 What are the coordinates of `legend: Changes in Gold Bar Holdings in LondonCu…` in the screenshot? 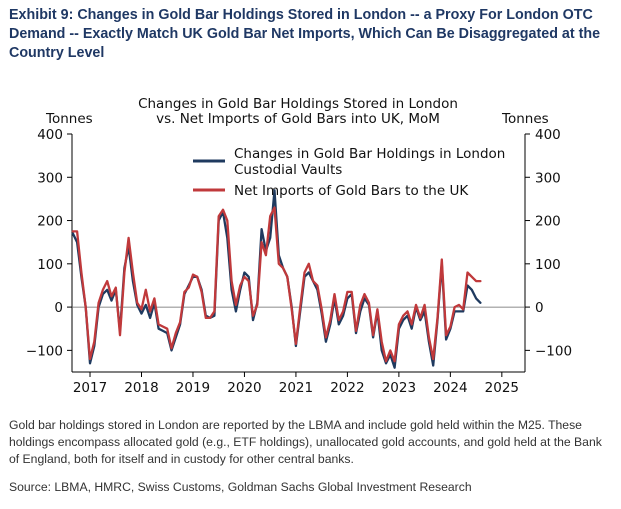 It's located at (349, 172).